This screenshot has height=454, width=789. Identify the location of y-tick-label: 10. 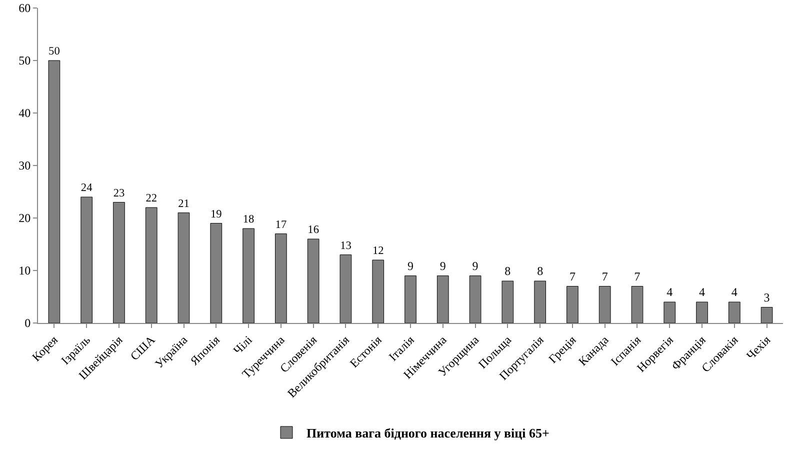
(24, 271).